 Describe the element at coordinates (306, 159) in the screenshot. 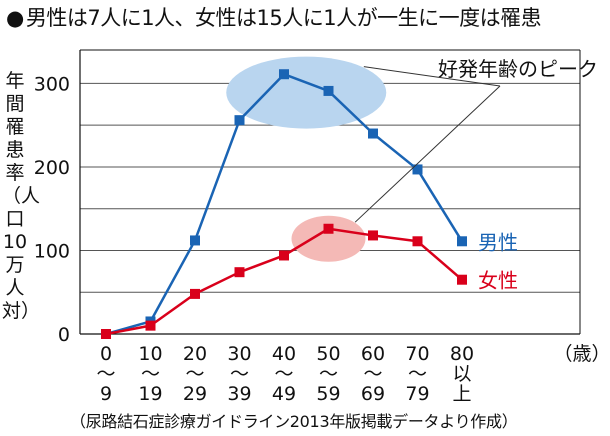

I see `peak-highlights` at that location.